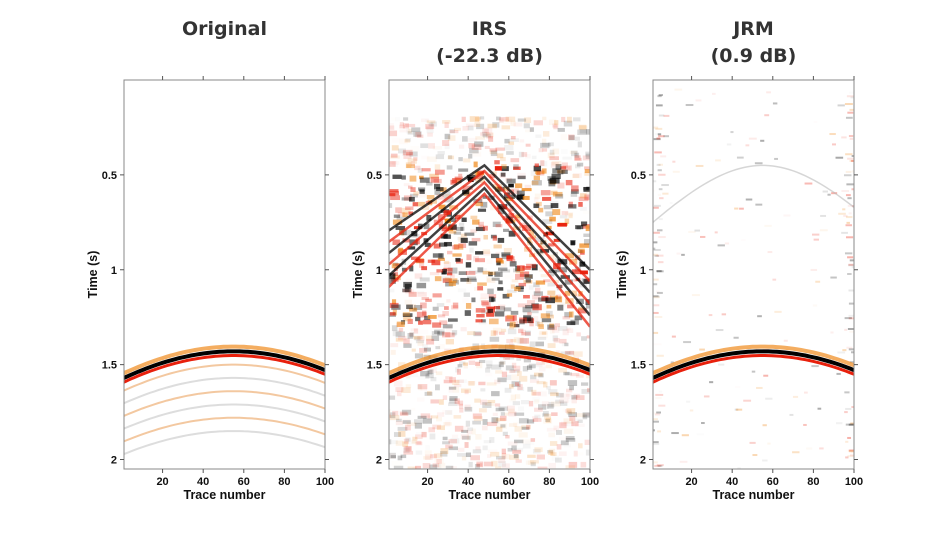  What do you see at coordinates (325, 482) in the screenshot?
I see `x-tick-label: 100` at bounding box center [325, 482].